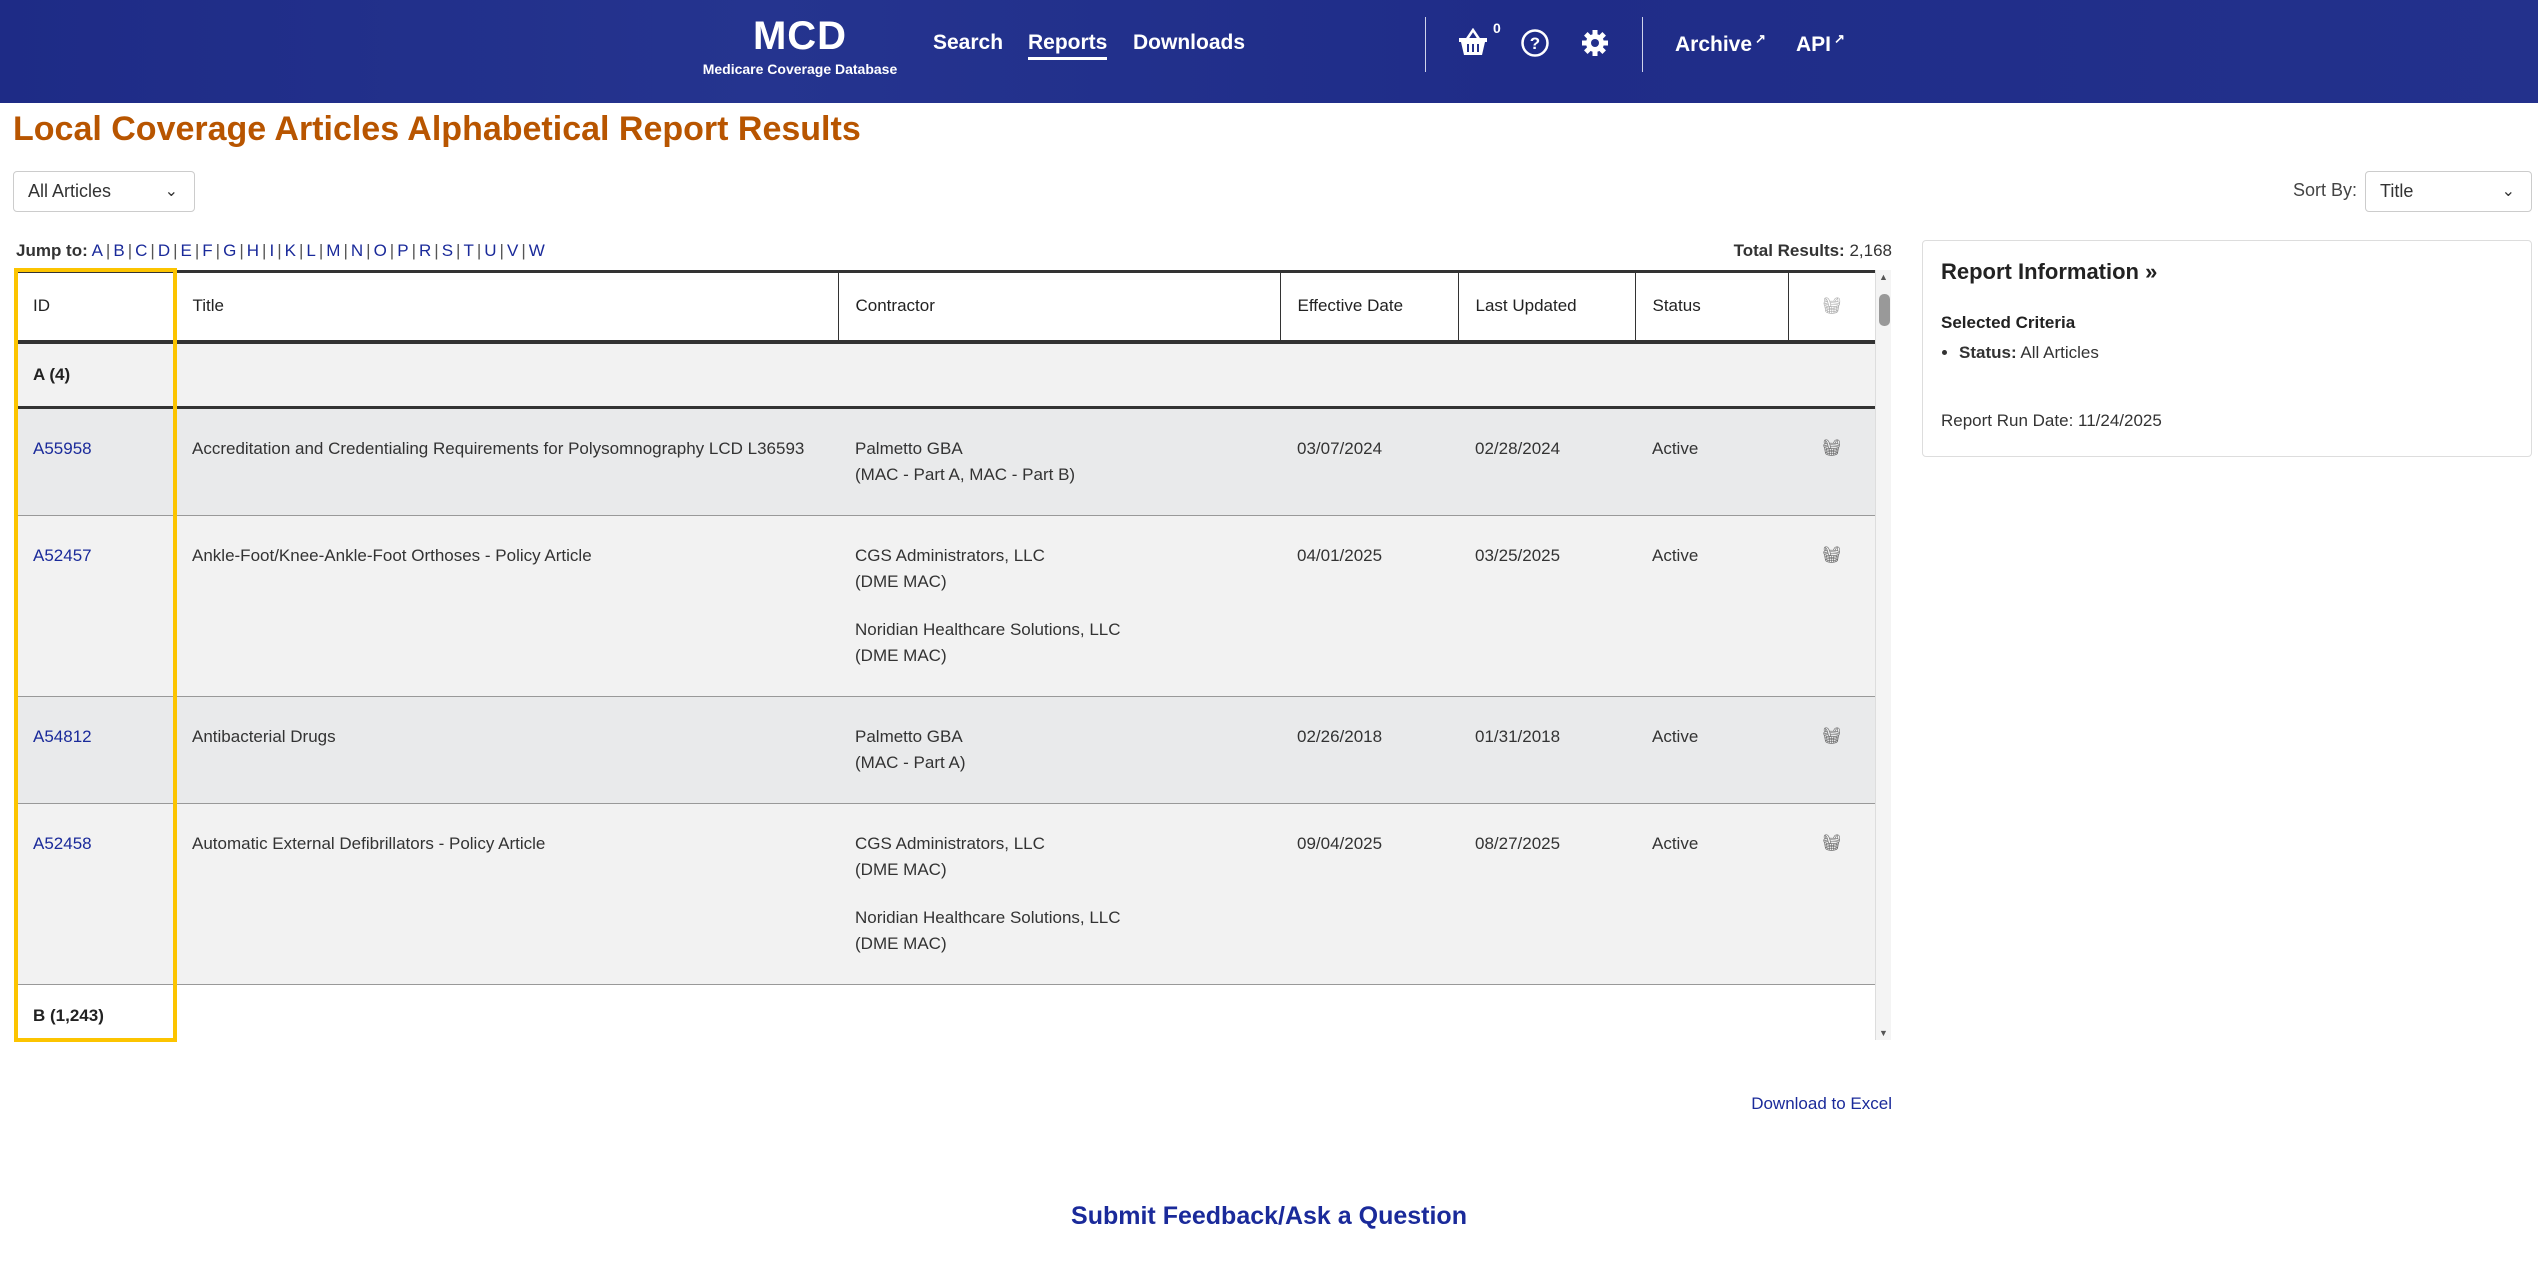 This screenshot has height=1269, width=2538. Describe the element at coordinates (968, 42) in the screenshot. I see `nav-search: Search` at that location.